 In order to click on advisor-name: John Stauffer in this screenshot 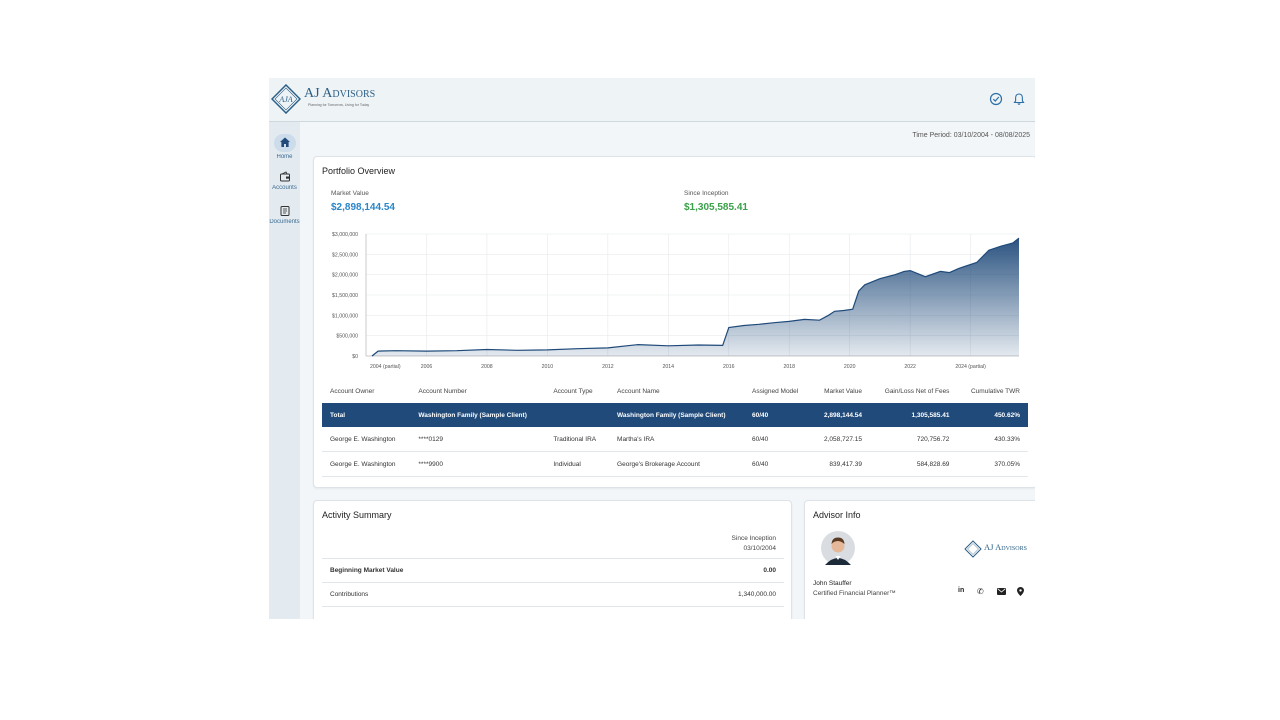, I will do `click(832, 583)`.